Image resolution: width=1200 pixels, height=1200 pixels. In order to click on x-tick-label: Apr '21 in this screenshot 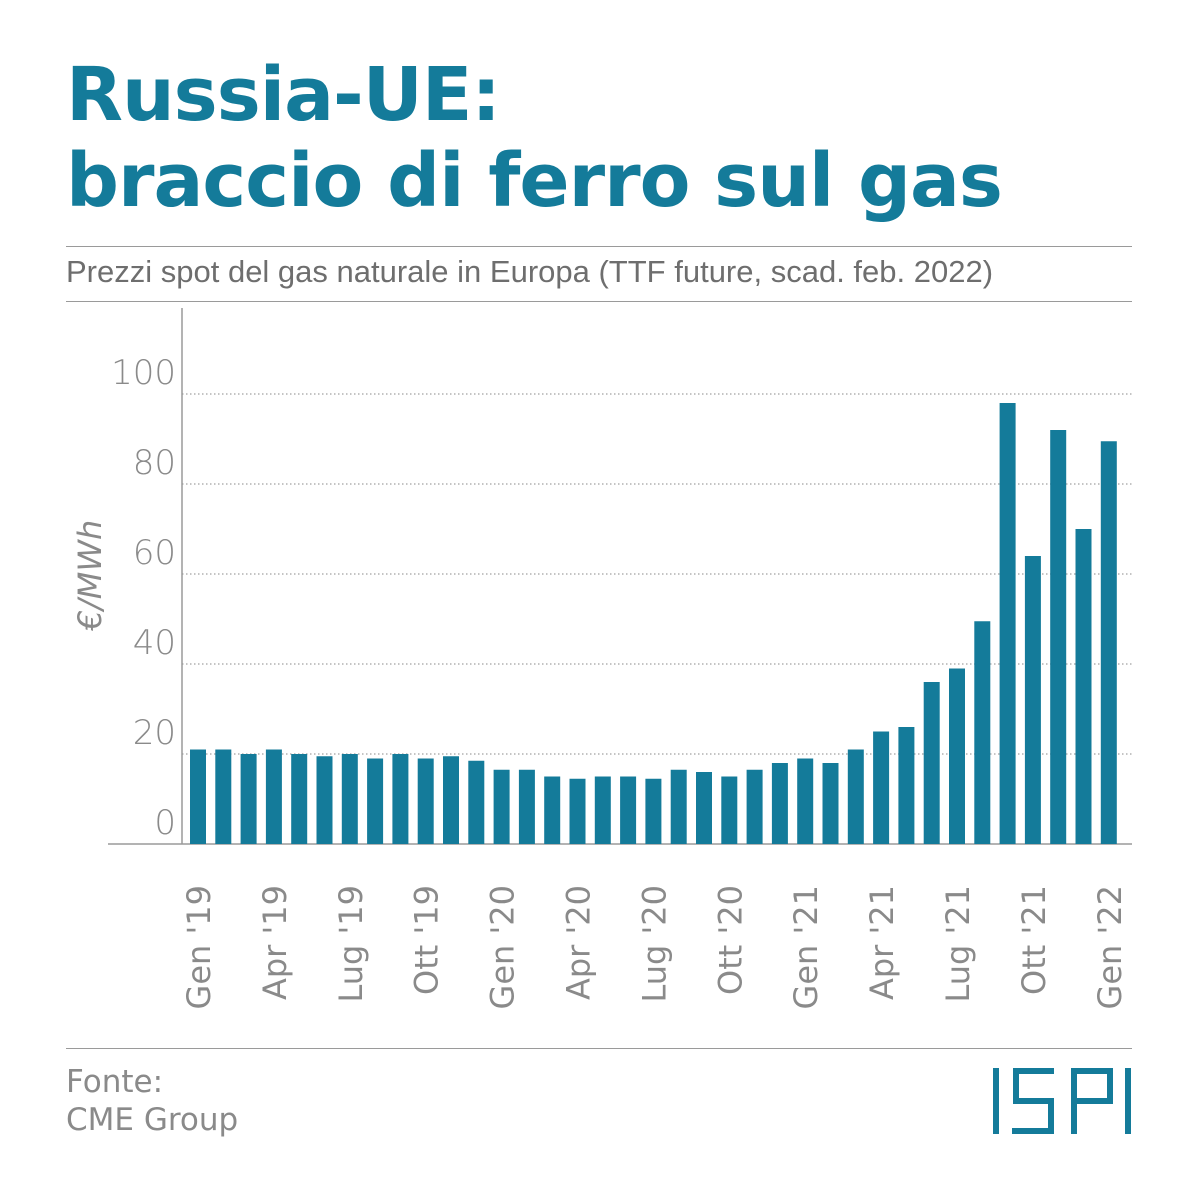, I will do `click(882, 942)`.